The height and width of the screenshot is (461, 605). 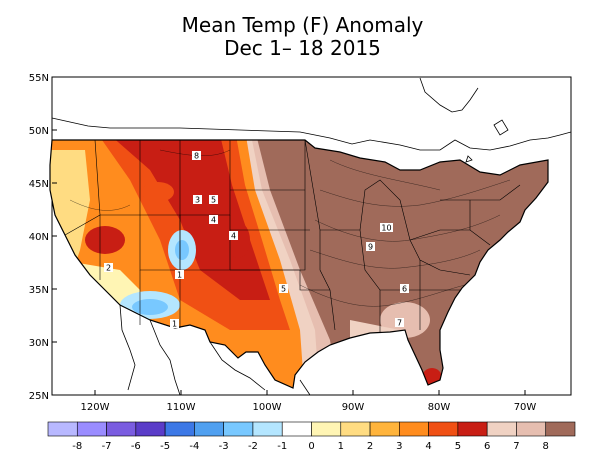 What do you see at coordinates (302, 25) in the screenshot?
I see `map-title: Mean Temp (F) Anomaly` at bounding box center [302, 25].